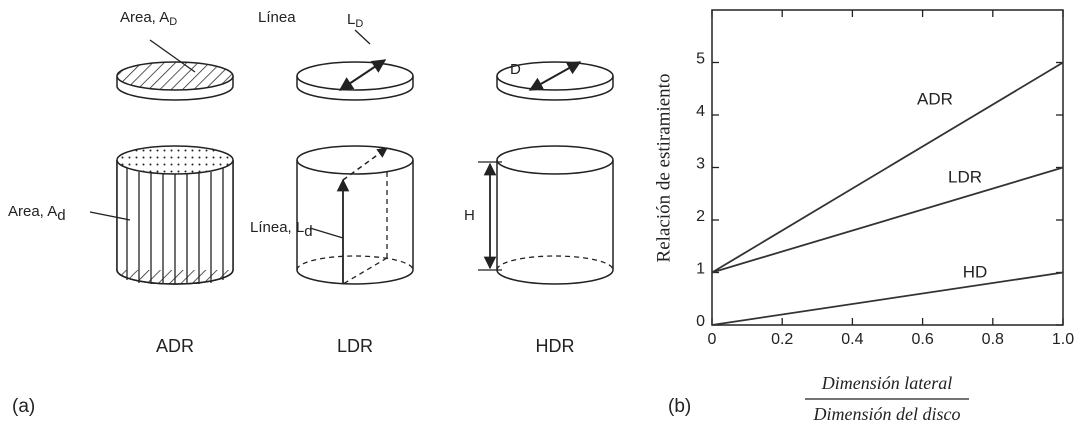 The height and width of the screenshot is (431, 1084). I want to click on y-tick-label: 1, so click(700, 269).